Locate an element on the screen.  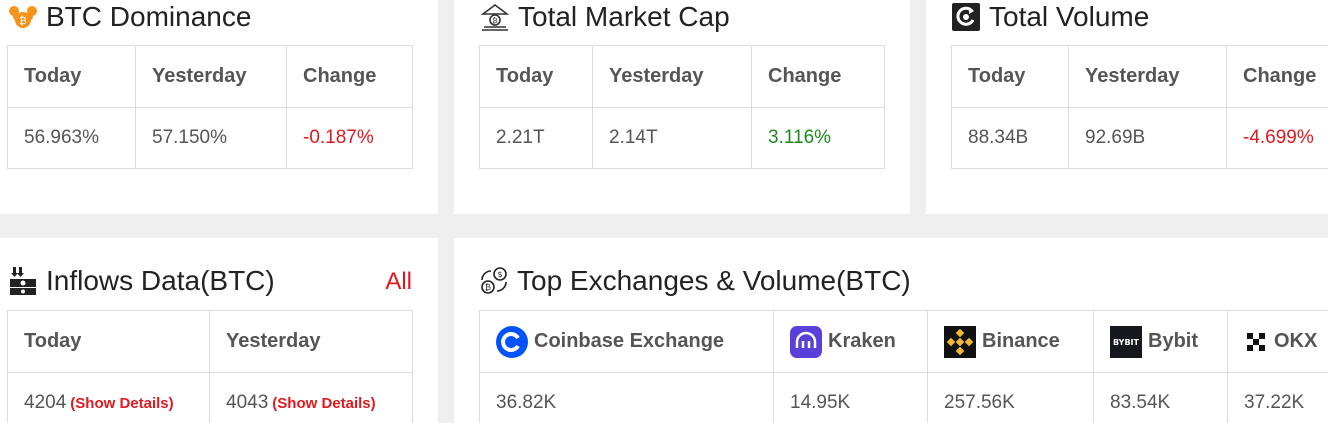
volume-coinbase: 36.82K is located at coordinates (626, 397).